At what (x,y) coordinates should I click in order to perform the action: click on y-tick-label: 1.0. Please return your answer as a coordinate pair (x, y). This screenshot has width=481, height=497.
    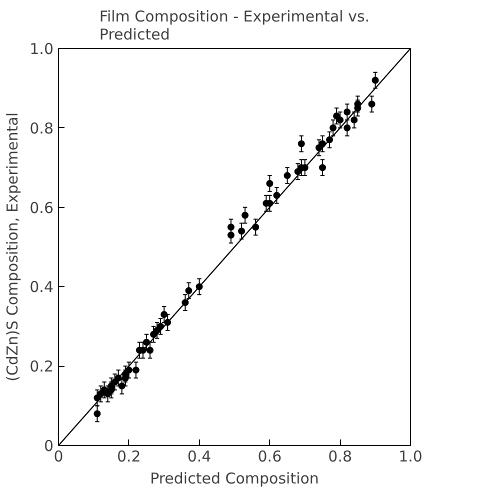
    Looking at the image, I should click on (42, 49).